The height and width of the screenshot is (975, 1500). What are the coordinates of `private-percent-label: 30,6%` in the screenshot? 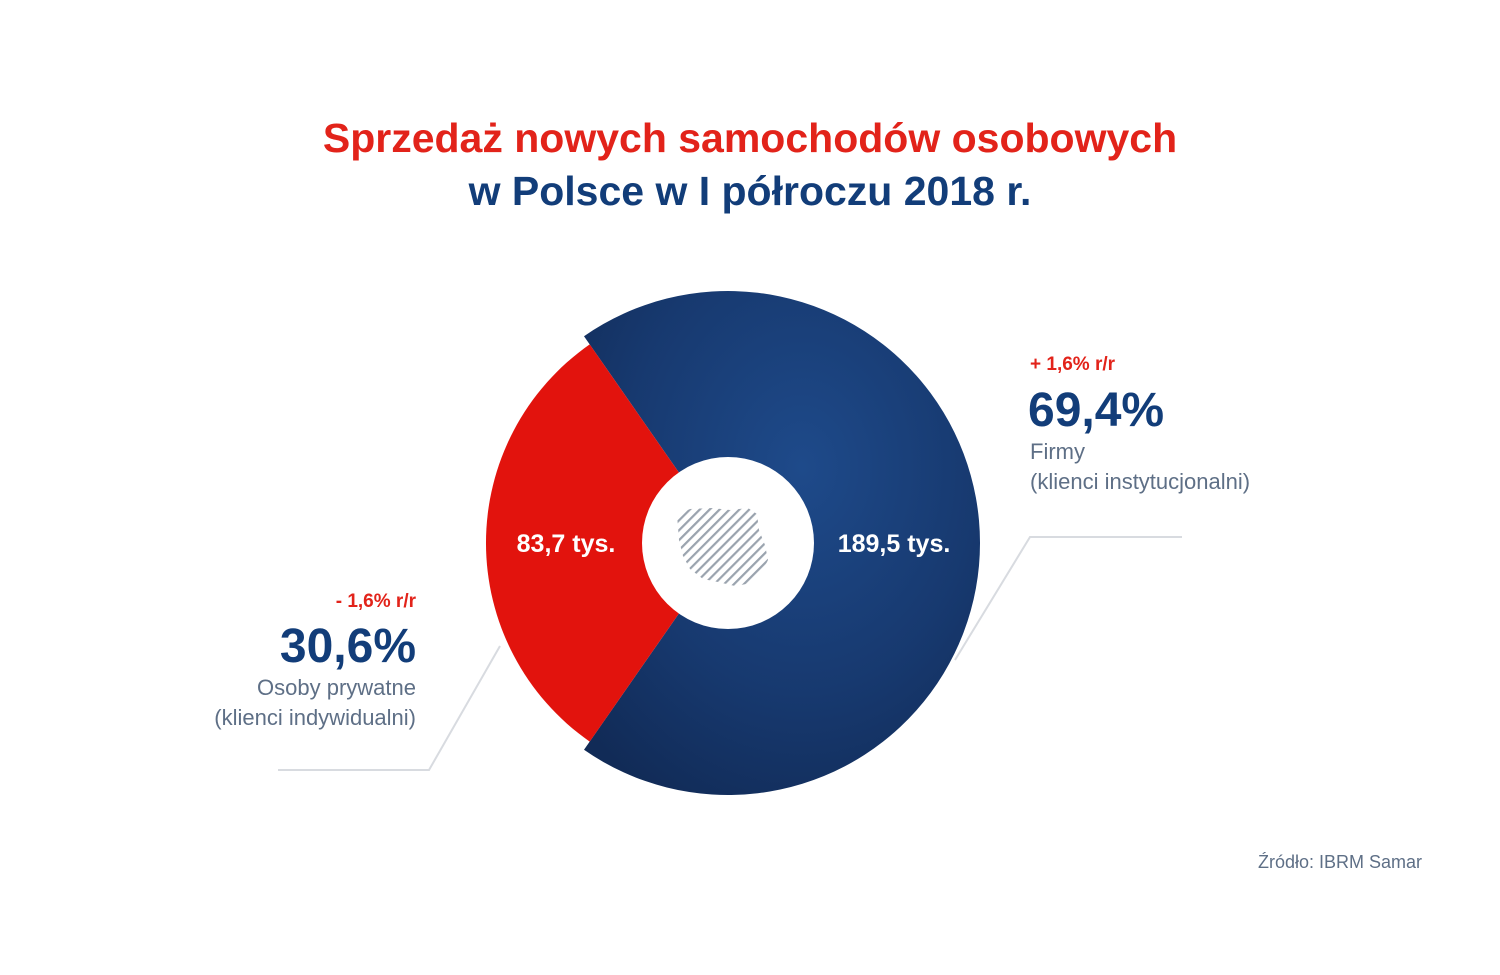 It's located at (347, 646).